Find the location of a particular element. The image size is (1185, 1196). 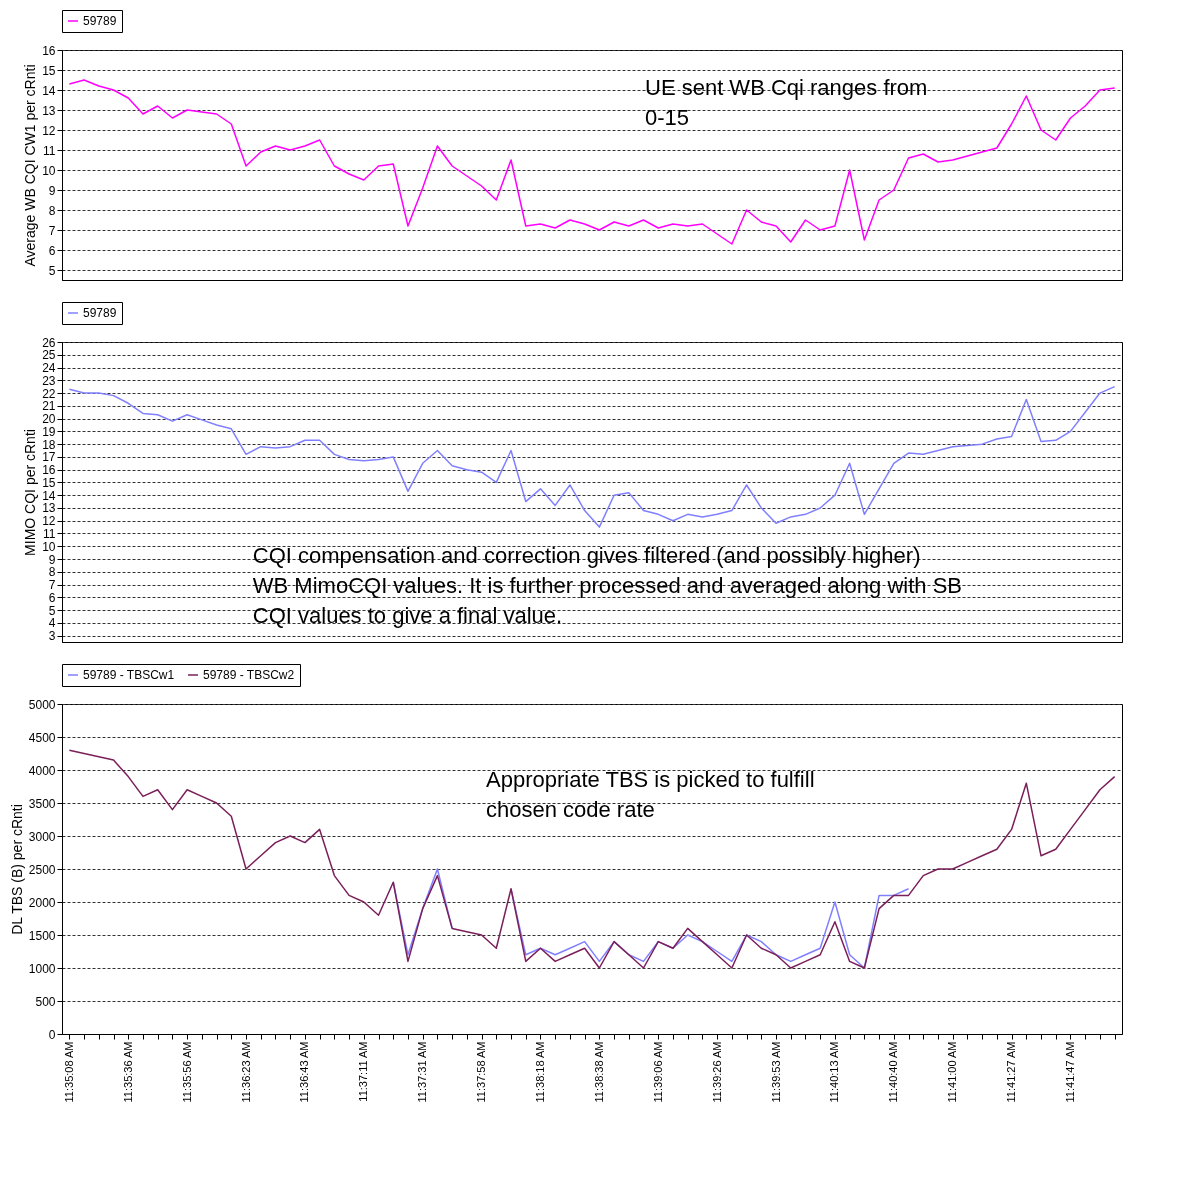

y-tick-label: 24 is located at coordinates (49, 368).